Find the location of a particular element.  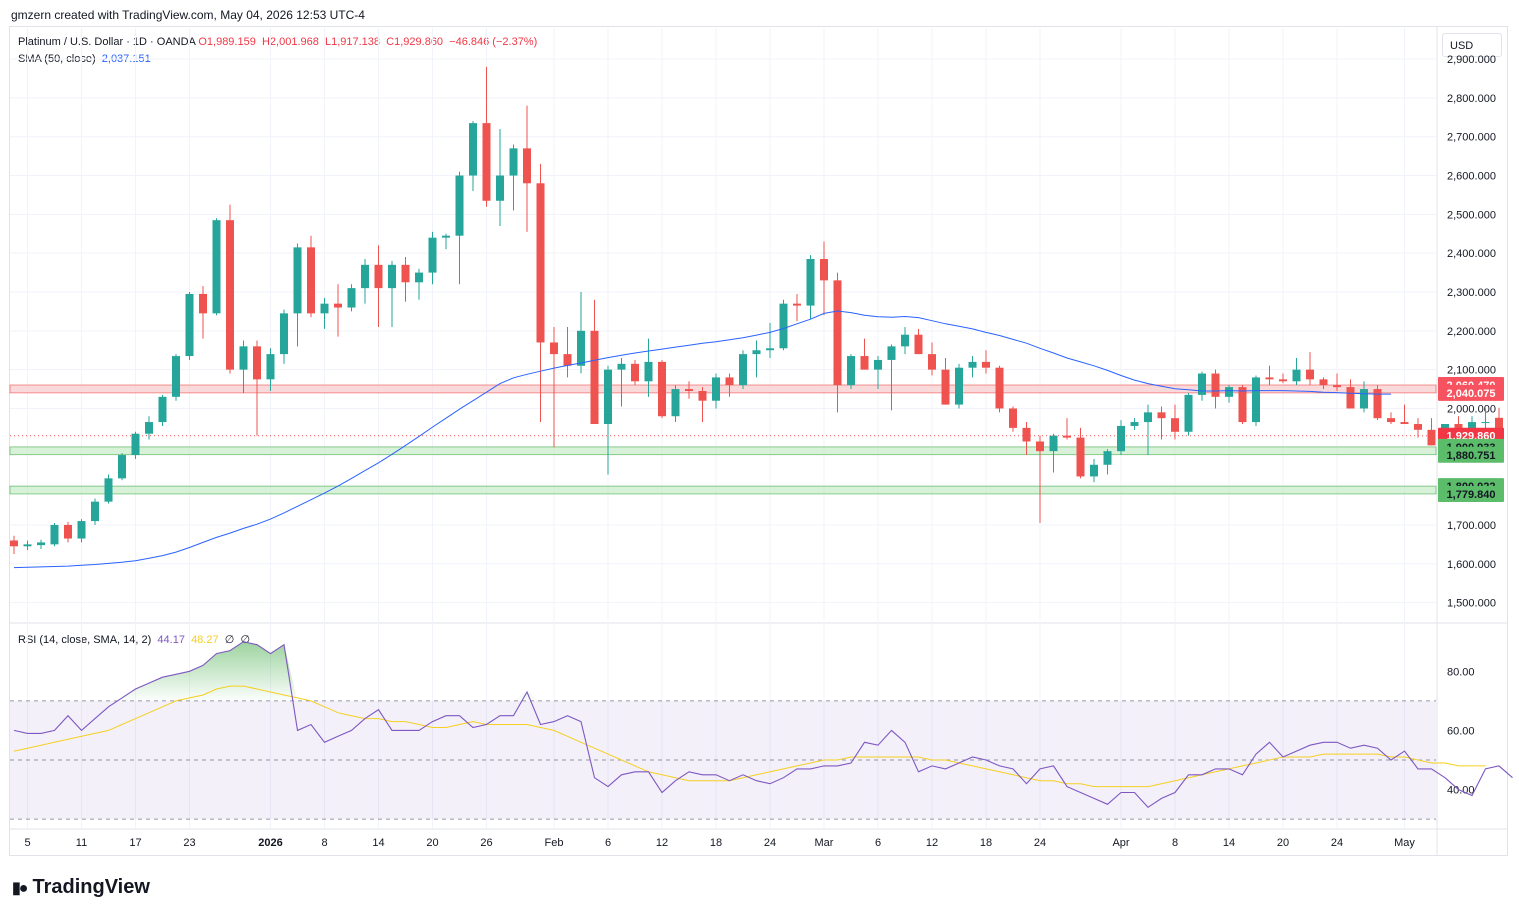

low-value: L1,917.138 is located at coordinates (352, 42).